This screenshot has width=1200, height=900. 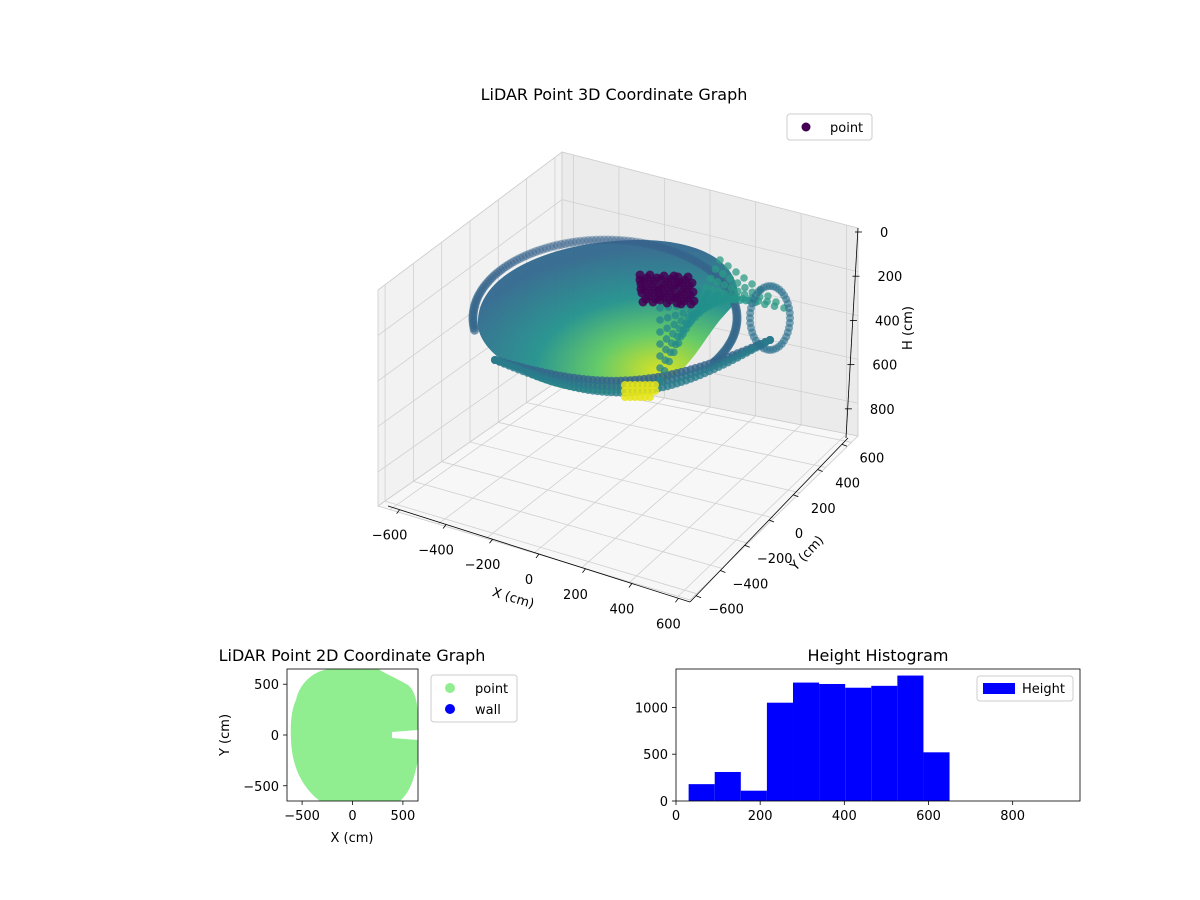 What do you see at coordinates (488, 710) in the screenshot?
I see `legend-2d-label-wall: wall` at bounding box center [488, 710].